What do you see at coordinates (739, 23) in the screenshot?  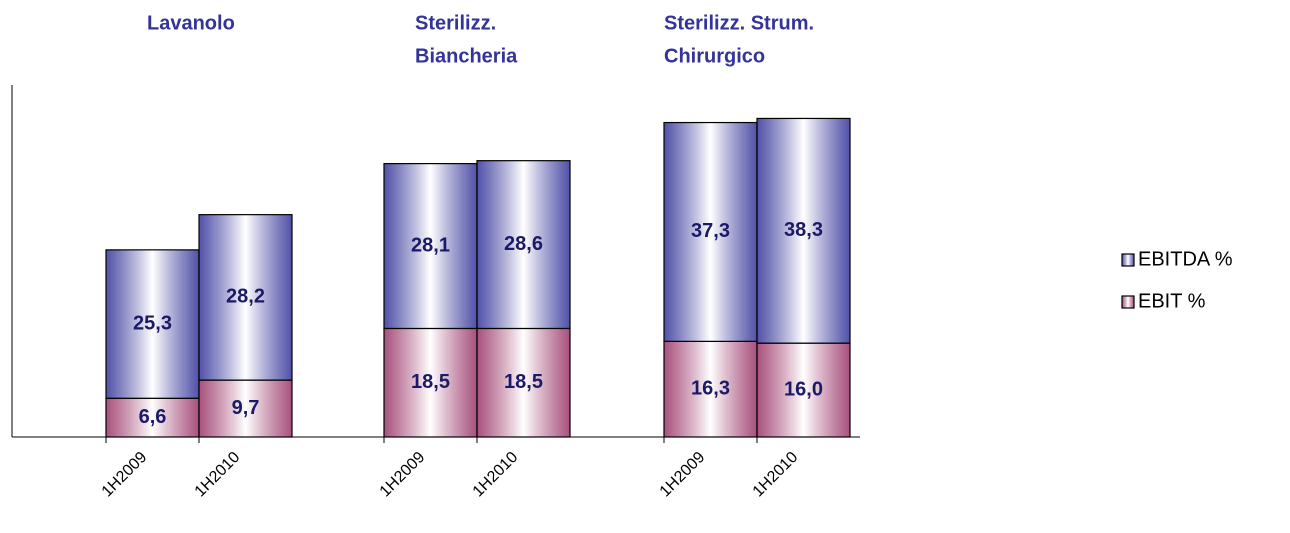 I see `group-title: Sterilizz. Strum.` at bounding box center [739, 23].